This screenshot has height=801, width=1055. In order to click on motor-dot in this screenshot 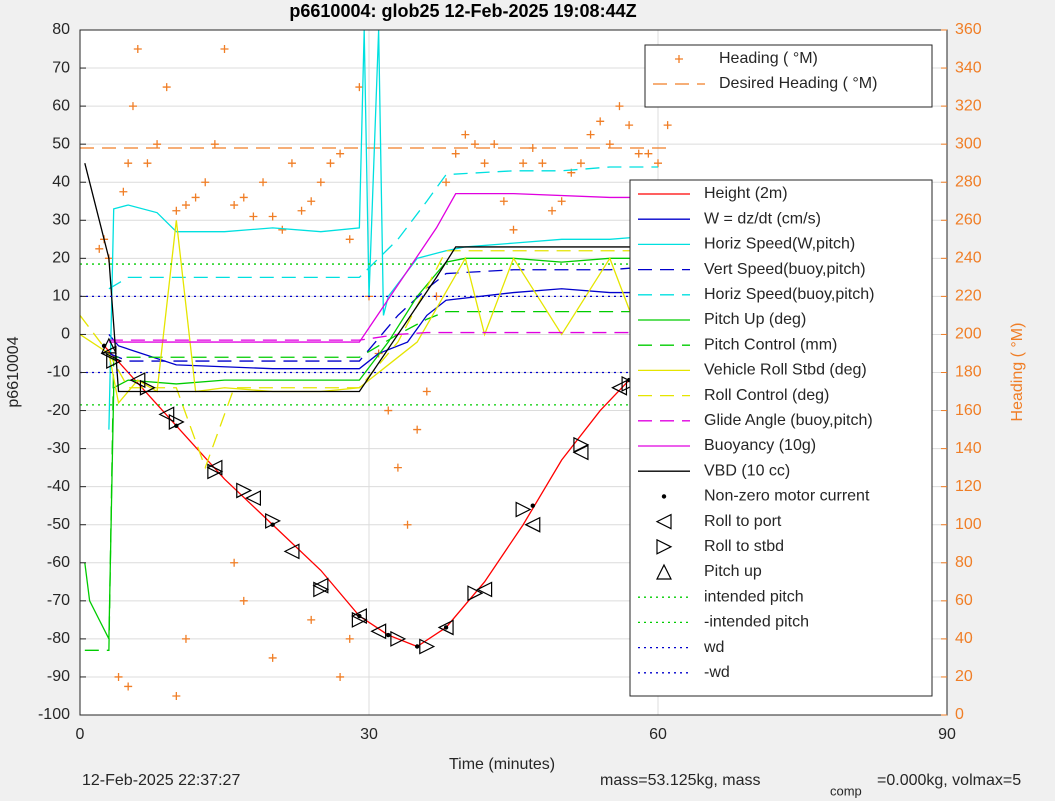, I will do `click(388, 635)`.